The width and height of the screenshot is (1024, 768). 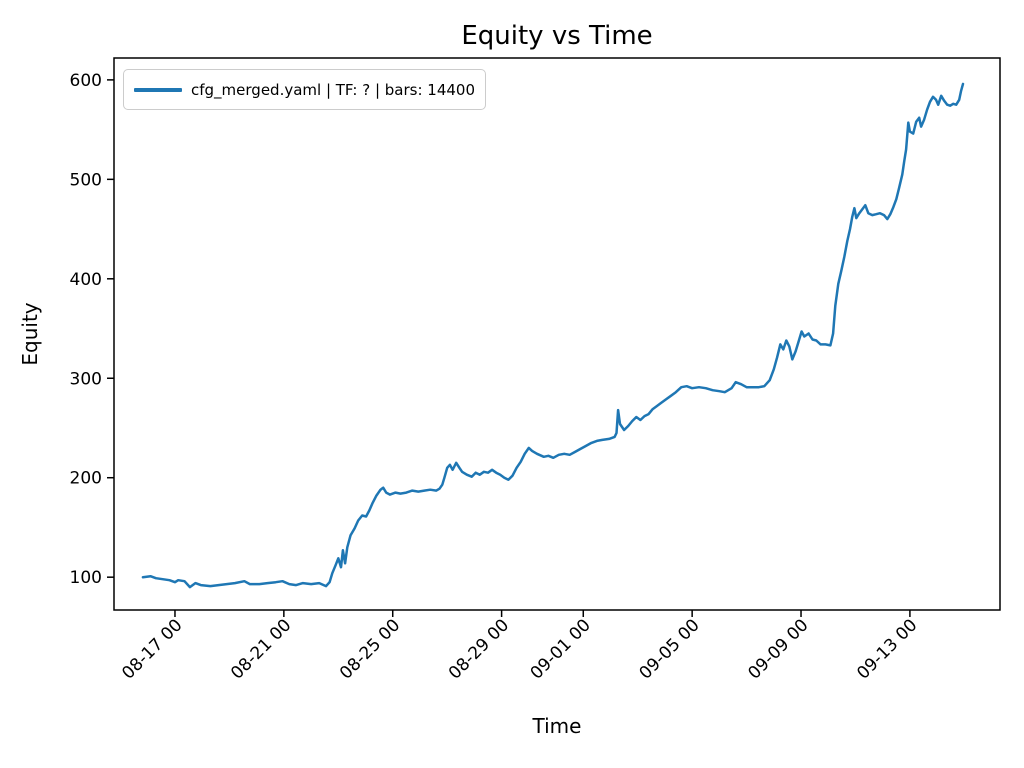 What do you see at coordinates (158, 89) in the screenshot?
I see `legend-line-sample` at bounding box center [158, 89].